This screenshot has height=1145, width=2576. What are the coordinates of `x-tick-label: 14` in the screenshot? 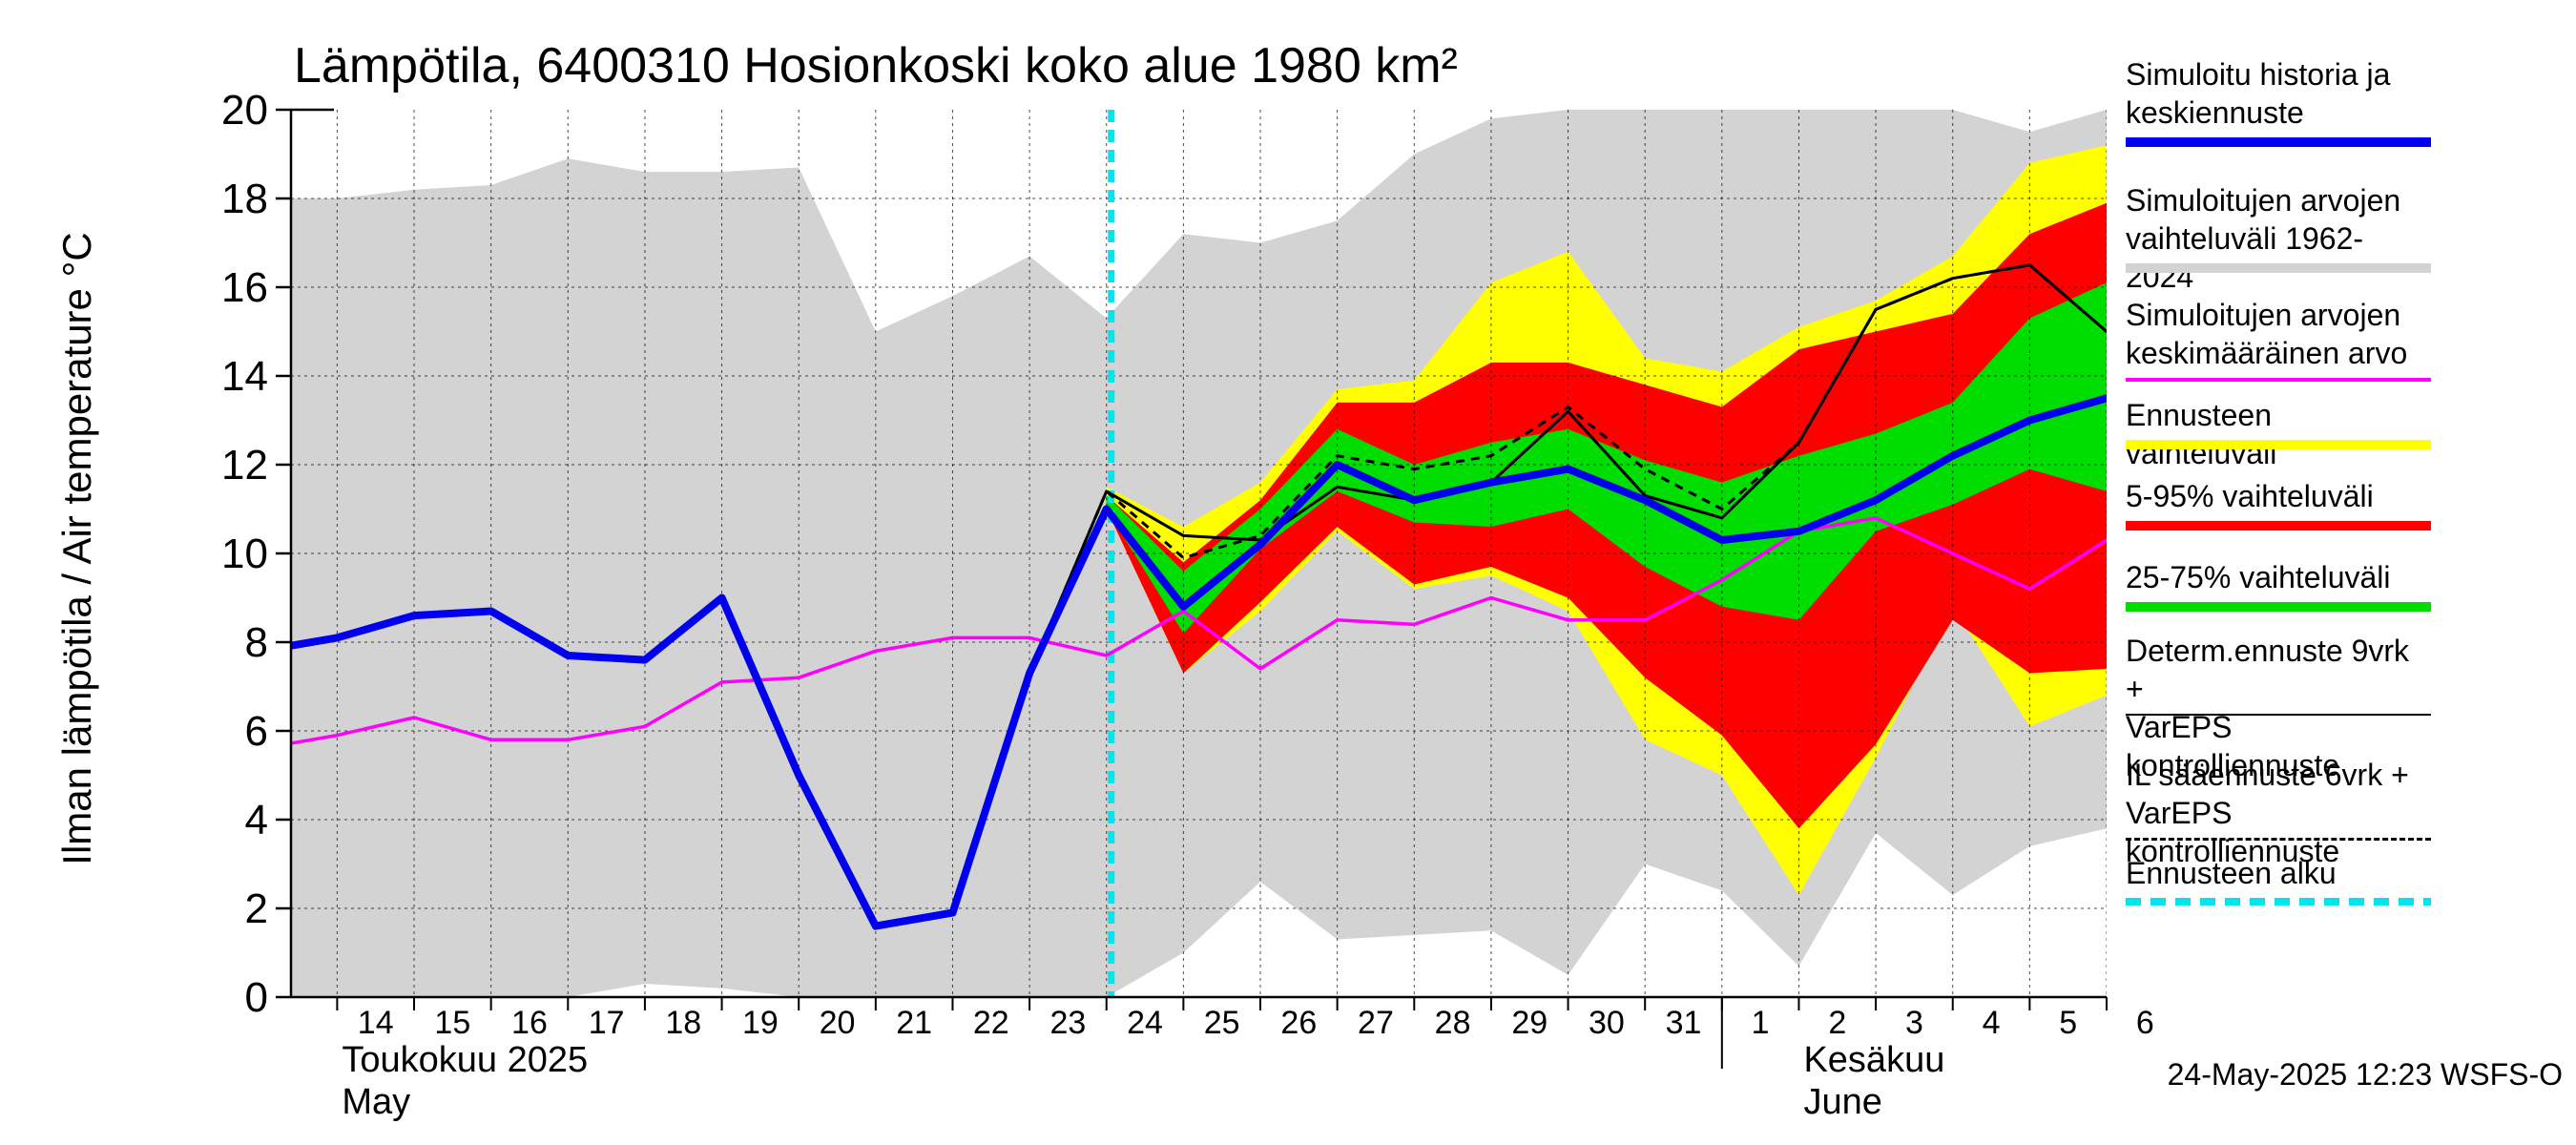 It's located at (376, 1023).